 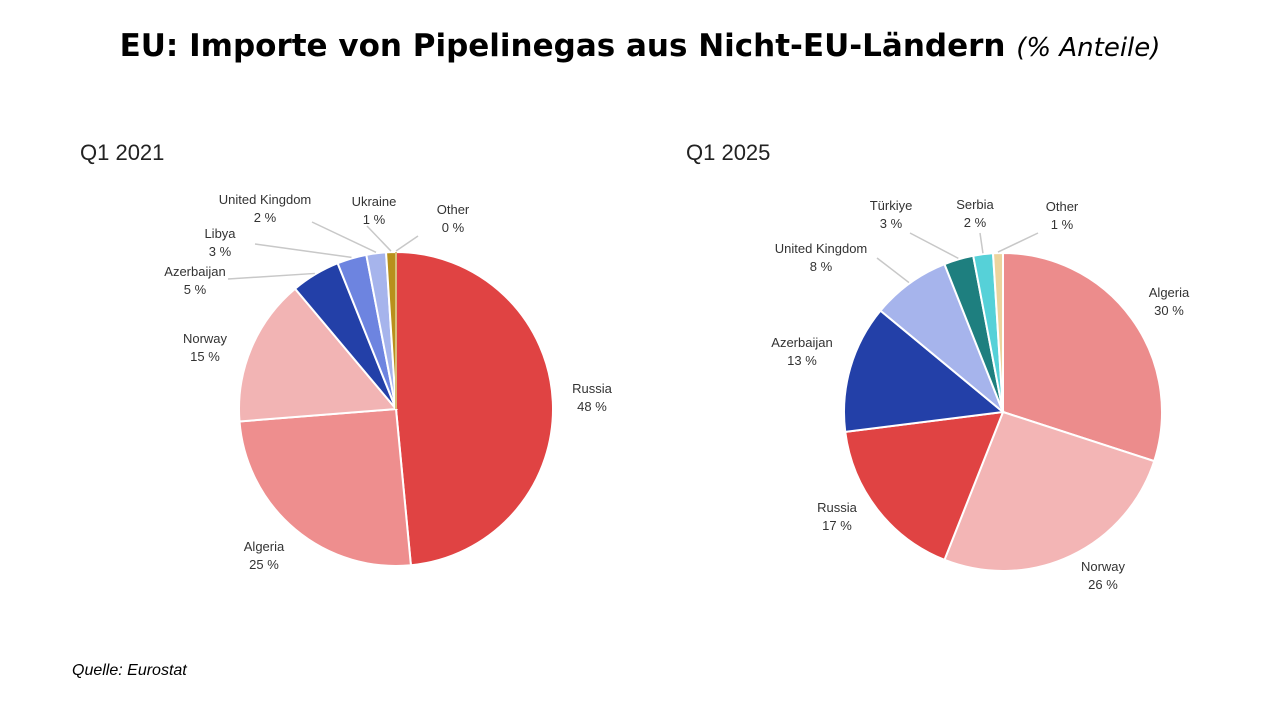 What do you see at coordinates (1062, 206) in the screenshot?
I see `label-q1-2025-other: Other` at bounding box center [1062, 206].